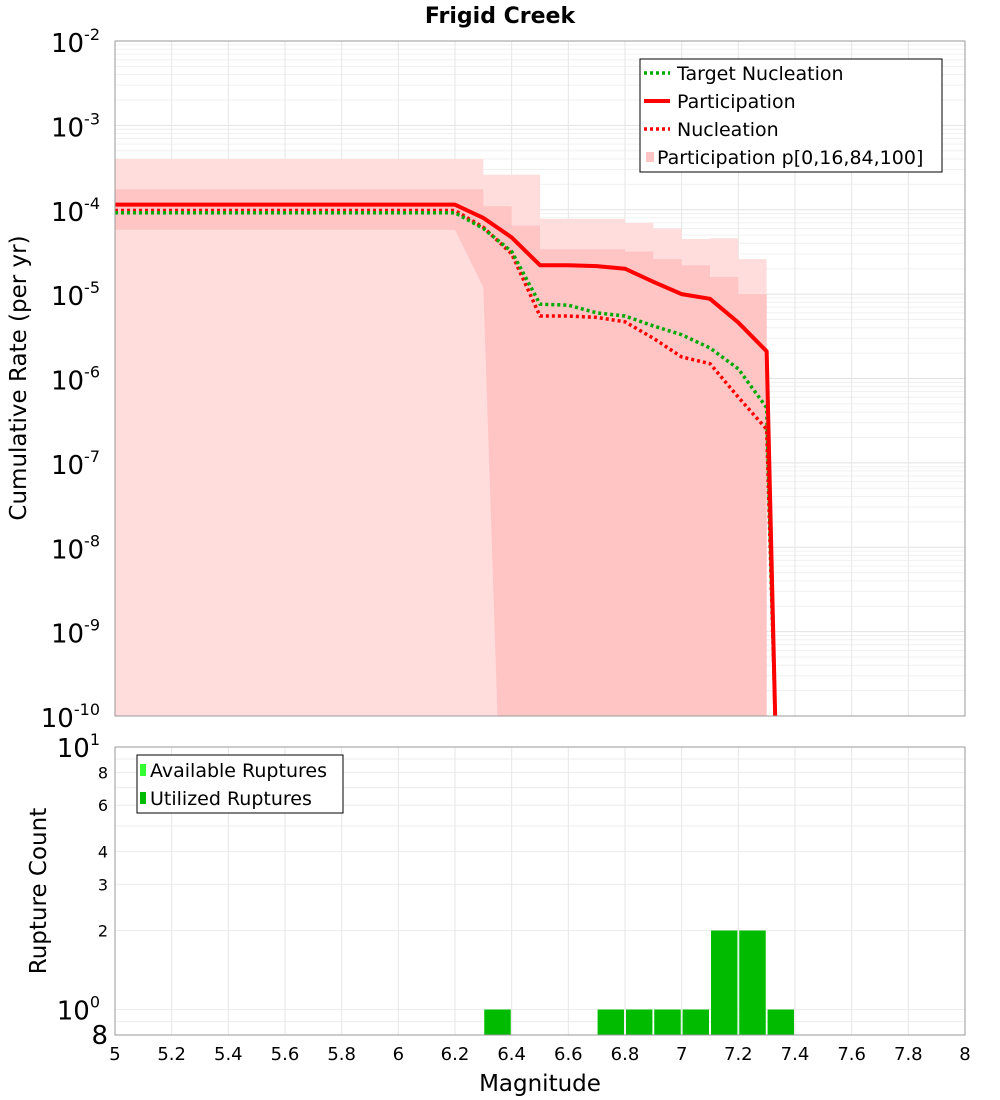 The width and height of the screenshot is (1000, 1100). I want to click on chart-title: Frigid Creek, so click(501, 16).